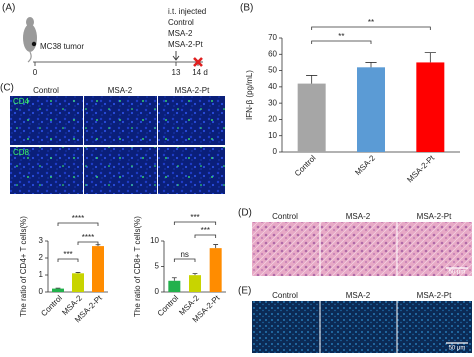  What do you see at coordinates (200, 72) in the screenshot?
I see `day-label: 14 d` at bounding box center [200, 72].